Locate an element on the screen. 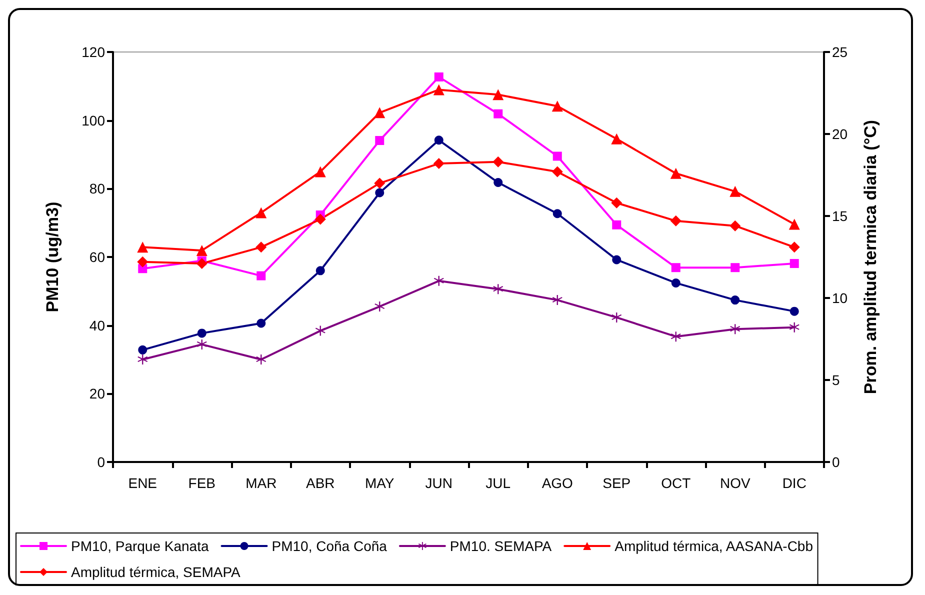  y-tick-label: 80 is located at coordinates (97, 188).